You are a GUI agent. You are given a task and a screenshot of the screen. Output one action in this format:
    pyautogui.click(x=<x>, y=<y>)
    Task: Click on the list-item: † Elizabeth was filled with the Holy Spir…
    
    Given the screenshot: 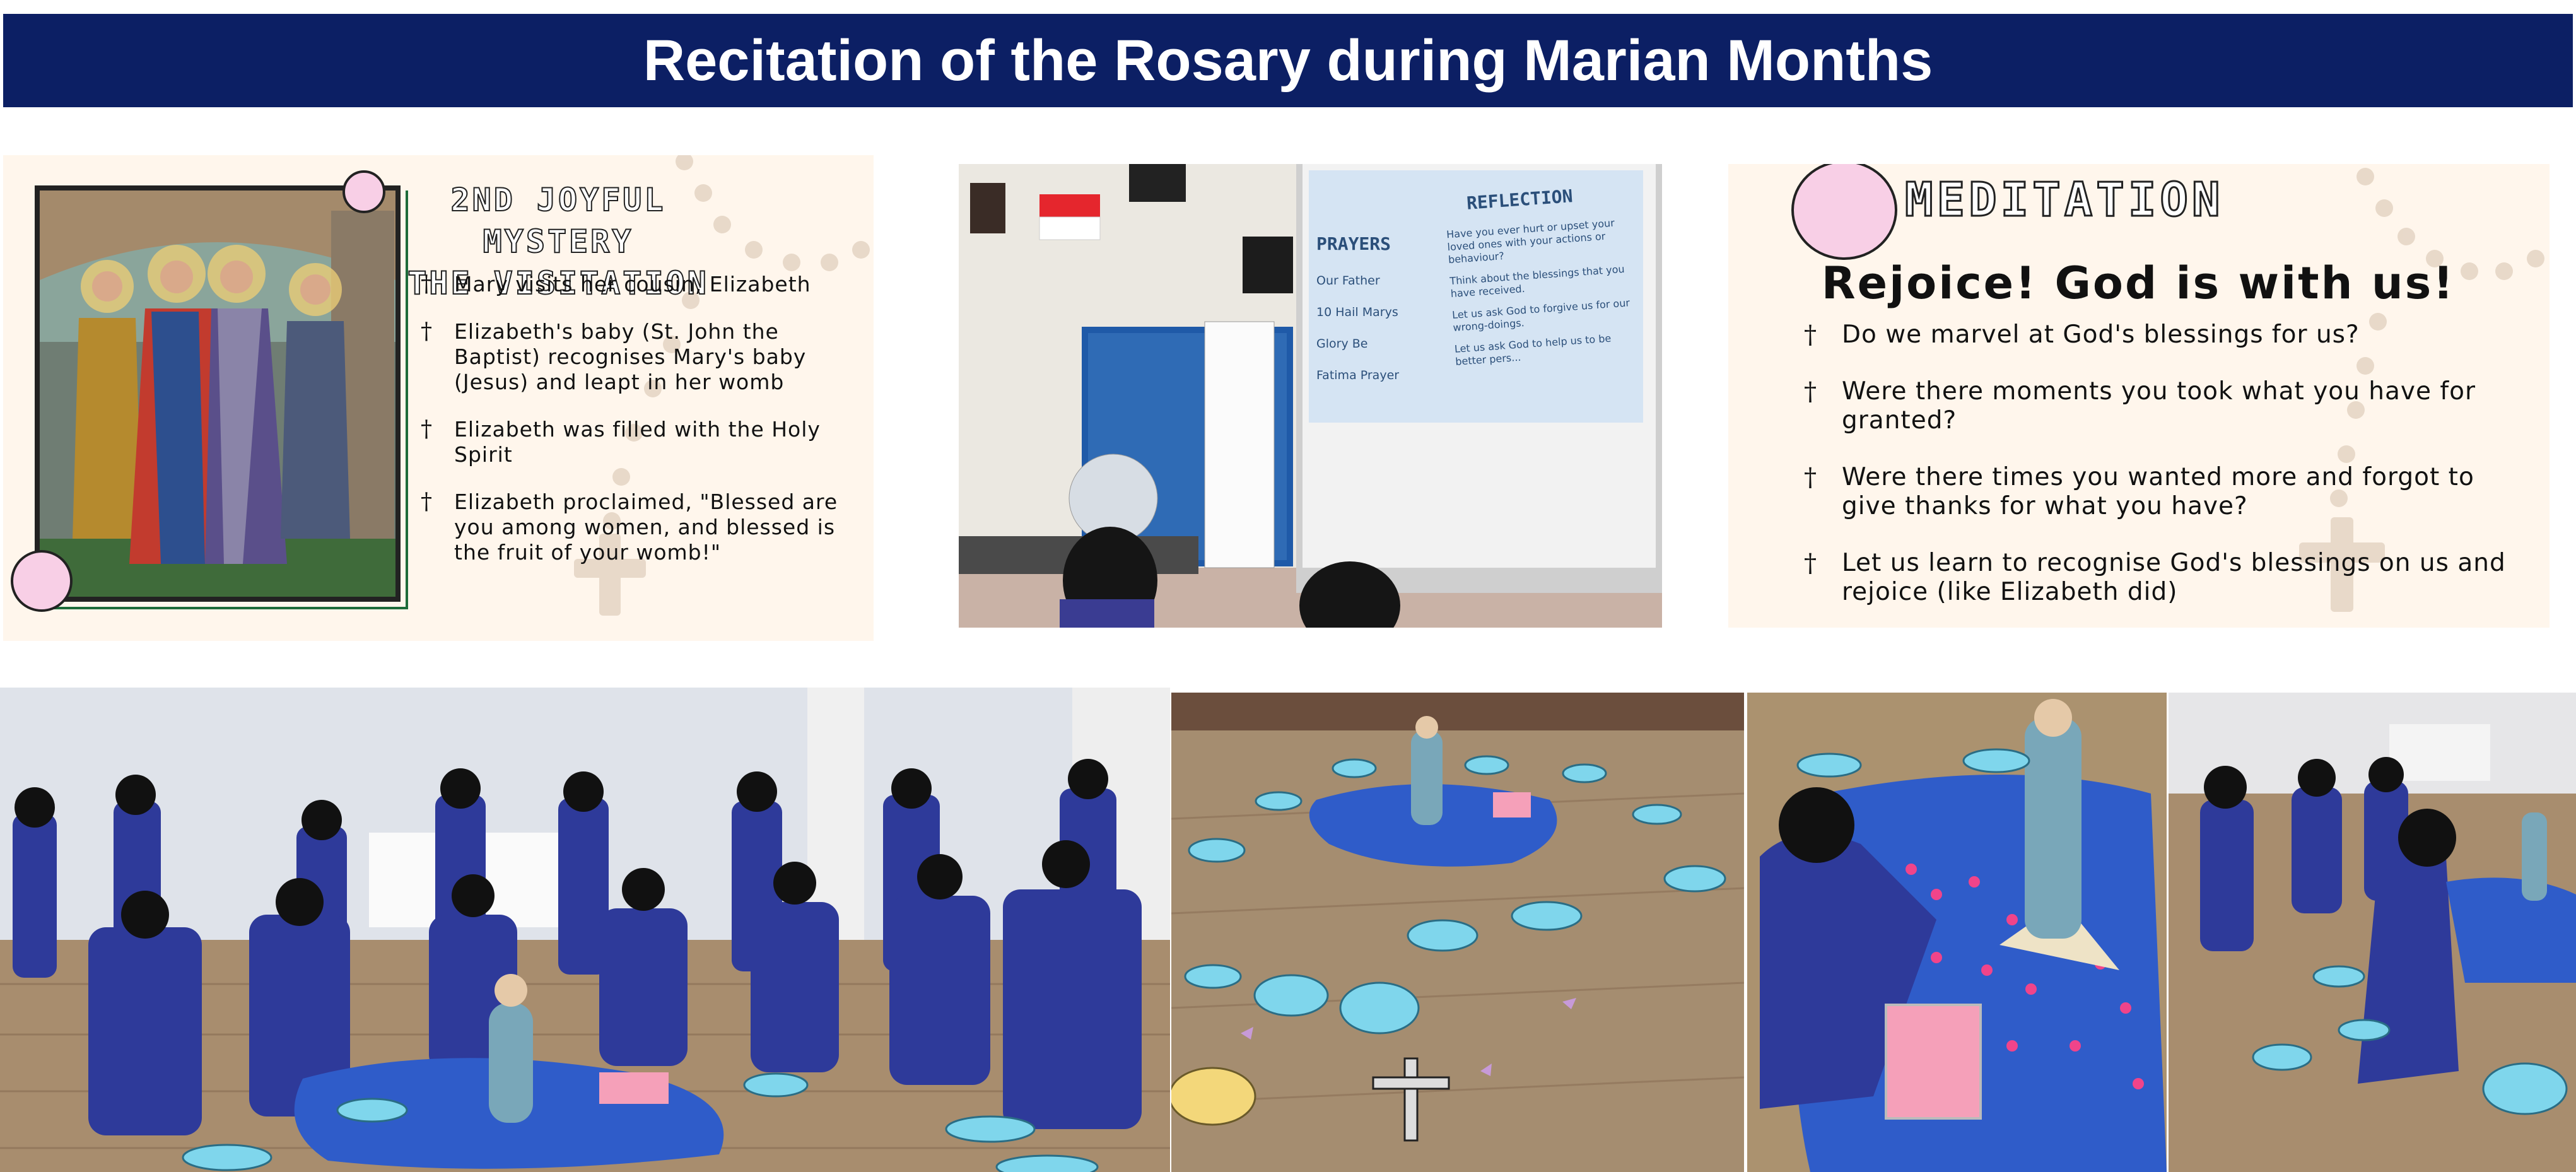 What is the action you would take?
    pyautogui.click(x=621, y=441)
    